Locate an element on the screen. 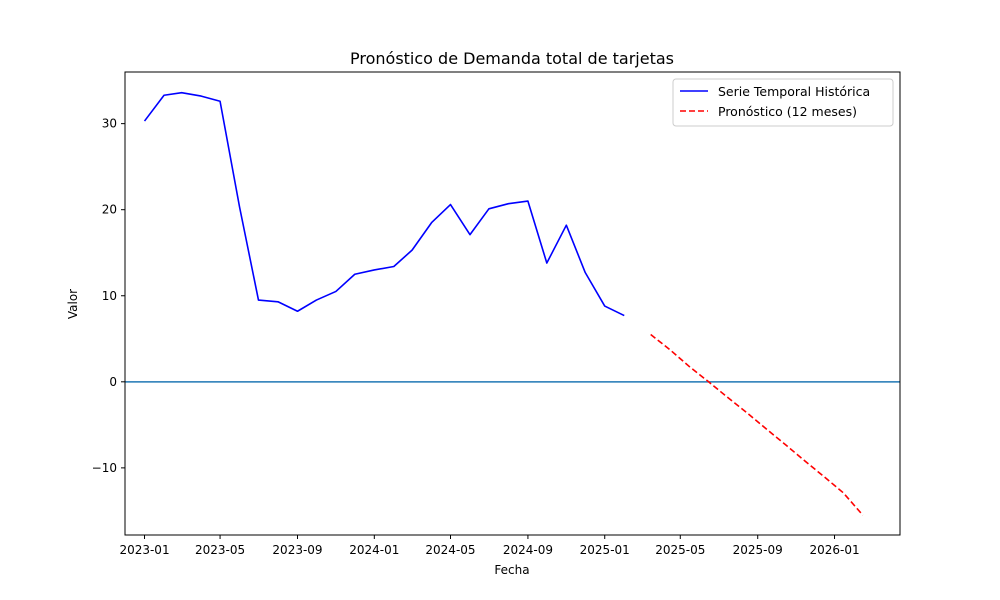 The height and width of the screenshot is (600, 1000). y-tick-label: 0 is located at coordinates (113, 382).